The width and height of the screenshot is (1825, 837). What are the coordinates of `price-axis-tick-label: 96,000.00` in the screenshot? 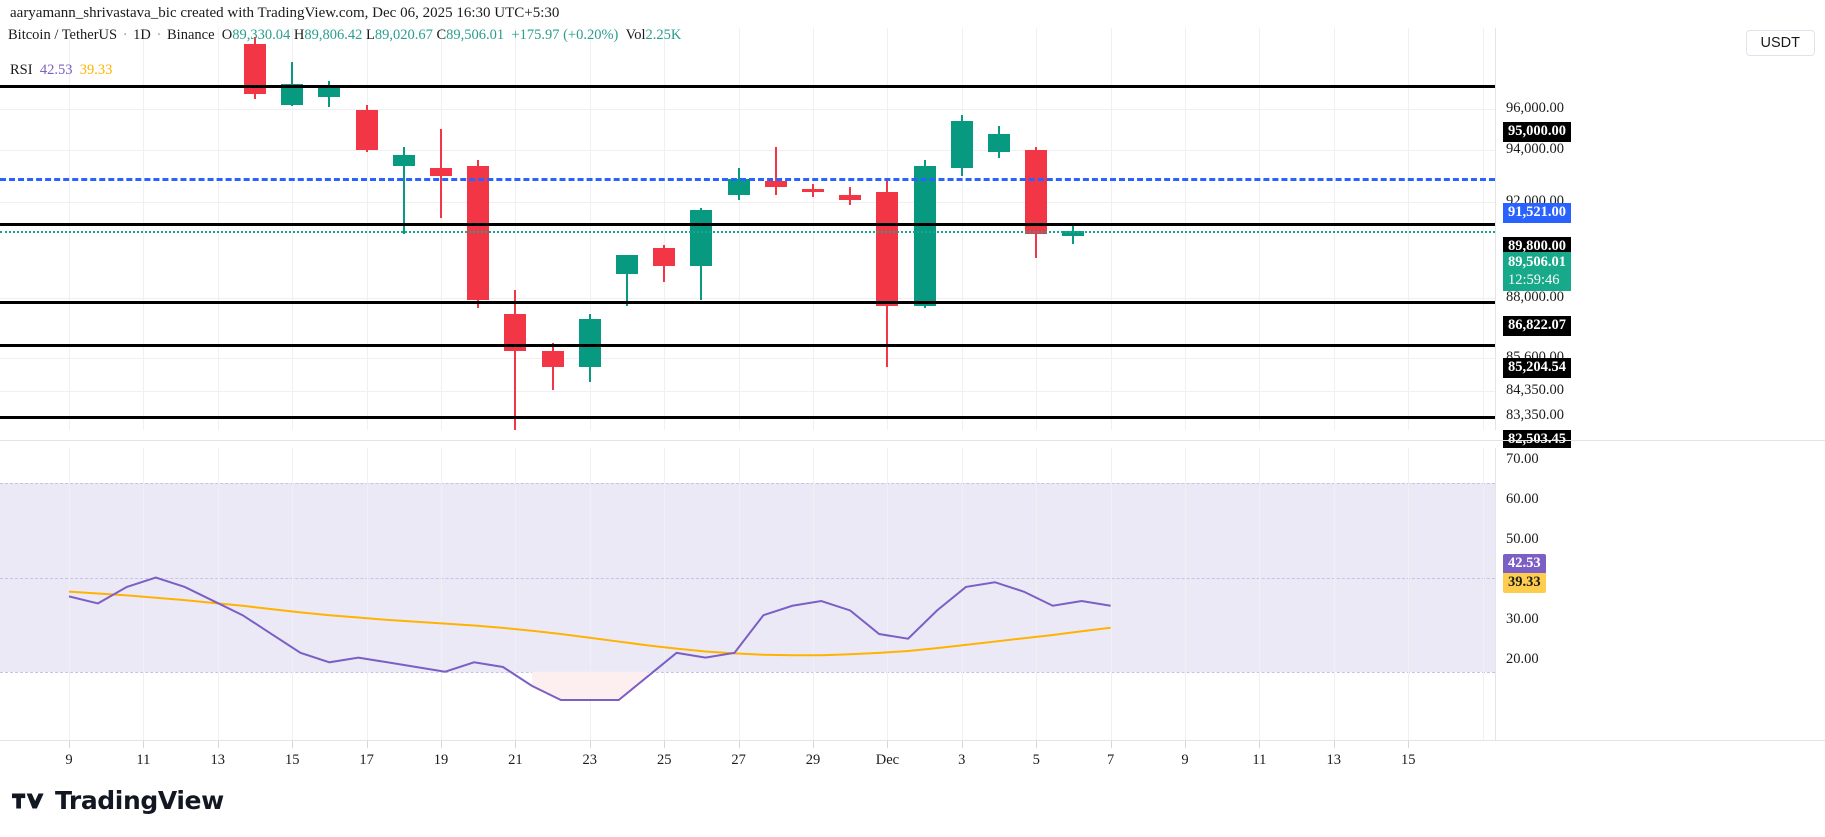 It's located at (1535, 108).